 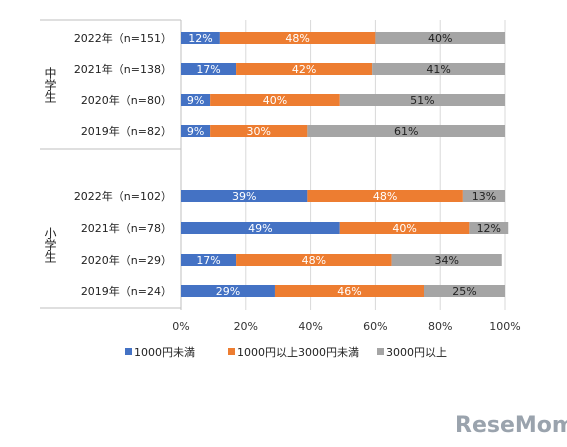 I want to click on x-tick-label: 60%, so click(x=375, y=326).